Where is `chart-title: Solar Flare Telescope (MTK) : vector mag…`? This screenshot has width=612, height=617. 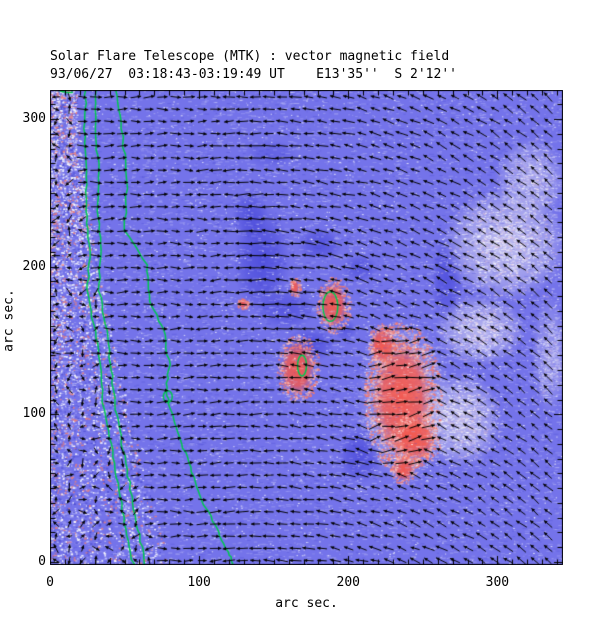
chart-title: Solar Flare Telescope (MTK) : vector mag… is located at coordinates (250, 56).